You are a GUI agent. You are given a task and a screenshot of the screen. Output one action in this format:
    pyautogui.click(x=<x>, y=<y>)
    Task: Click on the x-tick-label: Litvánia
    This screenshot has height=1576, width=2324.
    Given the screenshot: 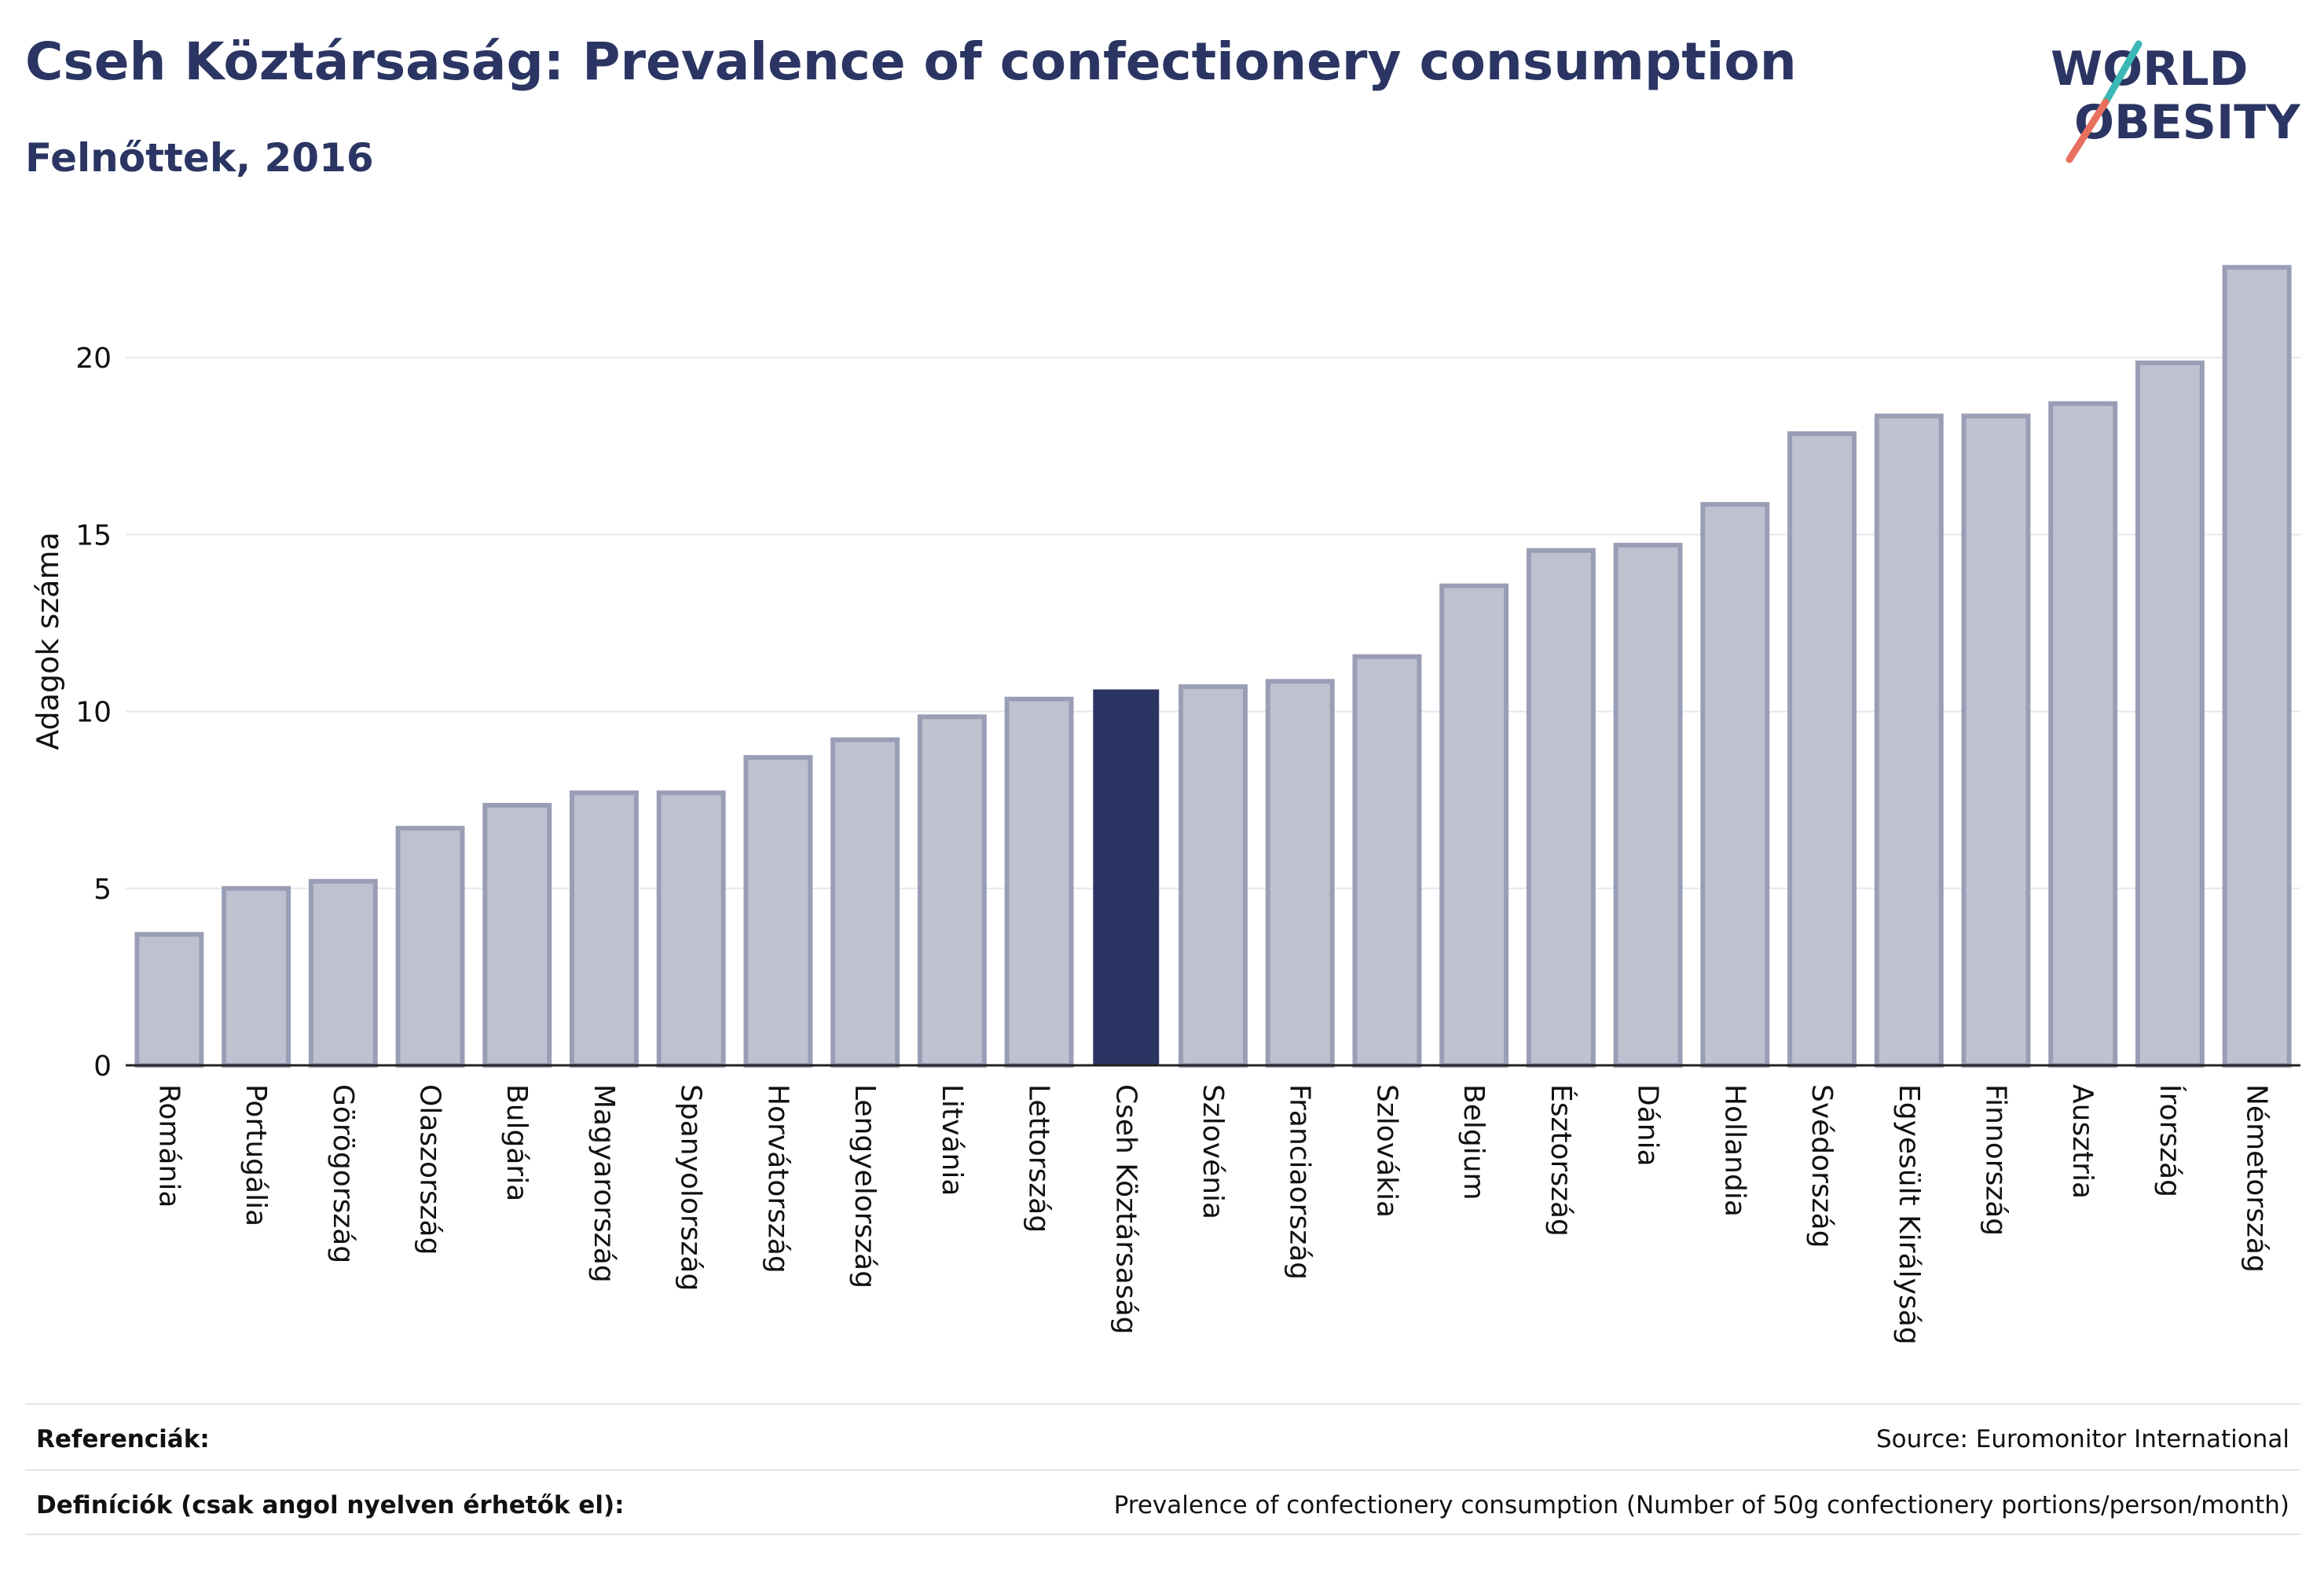 What is the action you would take?
    pyautogui.click(x=952, y=1140)
    